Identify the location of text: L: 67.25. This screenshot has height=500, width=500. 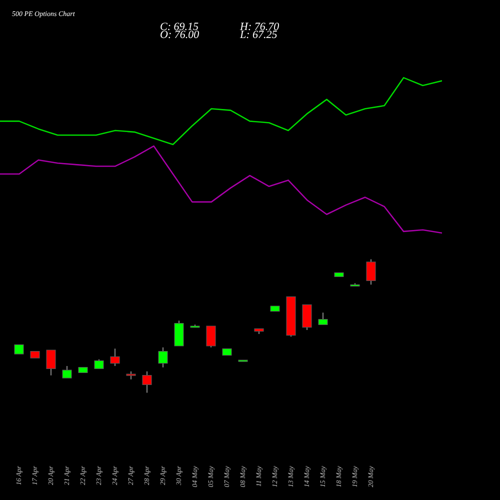
(259, 35).